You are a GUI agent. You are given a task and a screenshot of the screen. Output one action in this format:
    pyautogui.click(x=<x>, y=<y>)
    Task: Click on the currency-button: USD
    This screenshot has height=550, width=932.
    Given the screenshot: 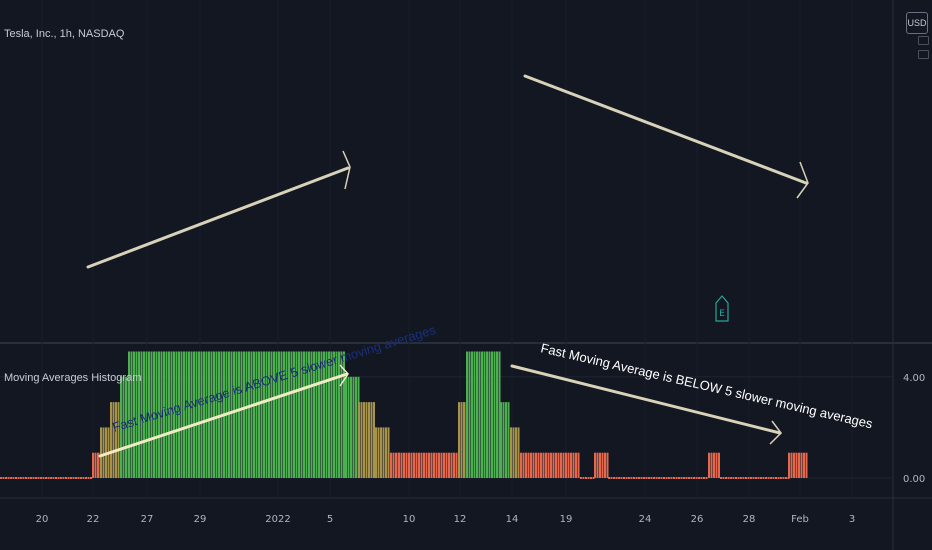 What is the action you would take?
    pyautogui.click(x=917, y=23)
    